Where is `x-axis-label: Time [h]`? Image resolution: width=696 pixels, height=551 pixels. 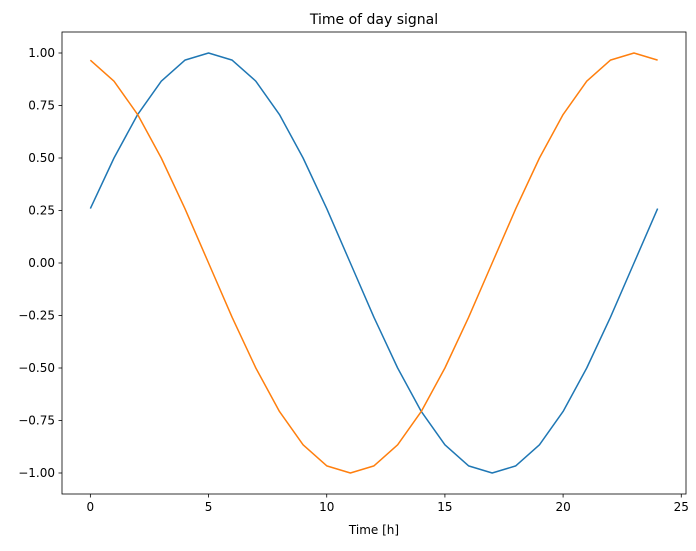 x-axis-label: Time [h] is located at coordinates (373, 530).